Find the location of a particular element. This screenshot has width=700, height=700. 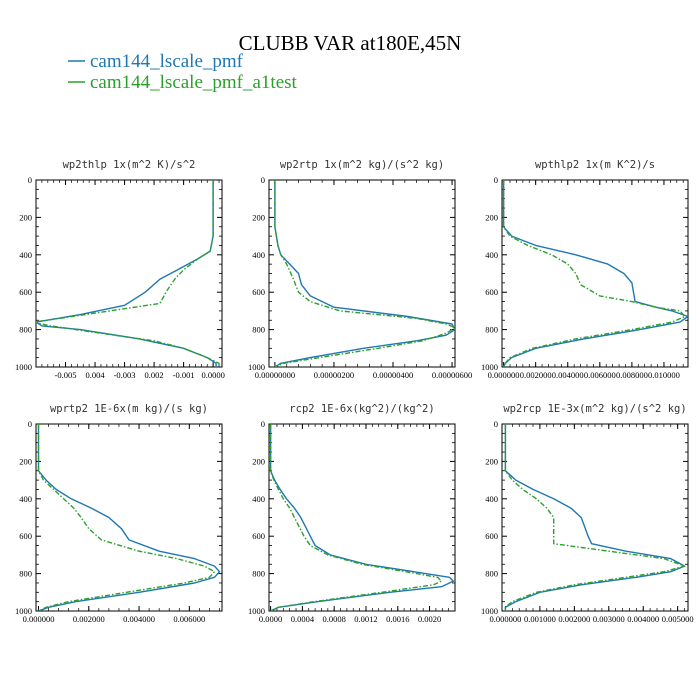

legend-label-1: cam144_lscale_pmf is located at coordinates (167, 61).